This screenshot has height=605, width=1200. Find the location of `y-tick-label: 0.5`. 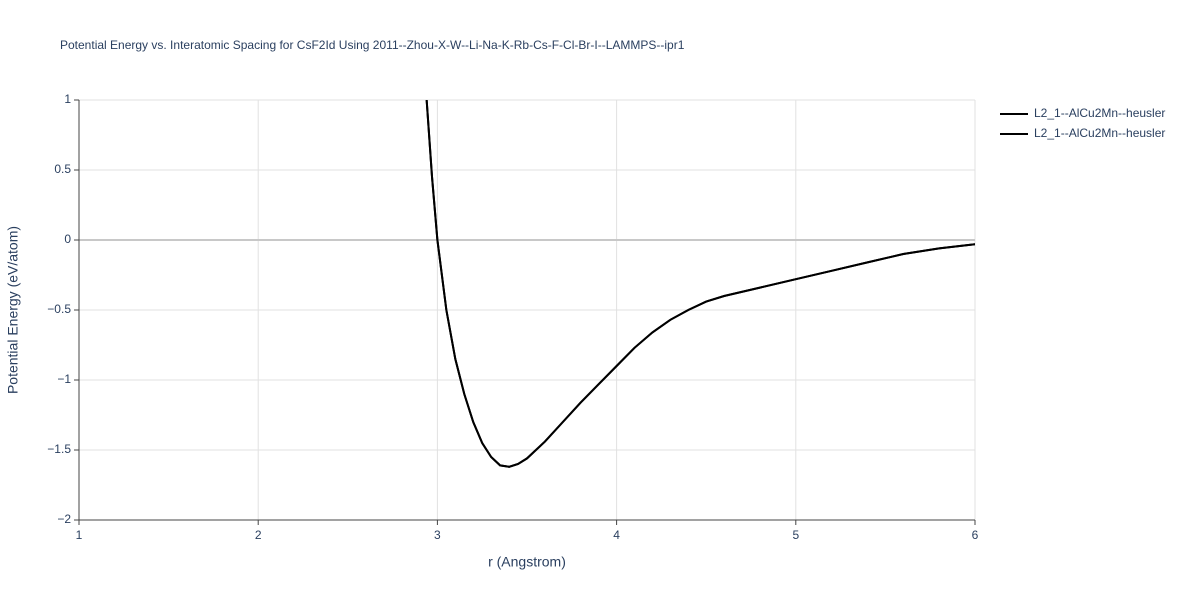

y-tick-label: 0.5 is located at coordinates (62, 169).